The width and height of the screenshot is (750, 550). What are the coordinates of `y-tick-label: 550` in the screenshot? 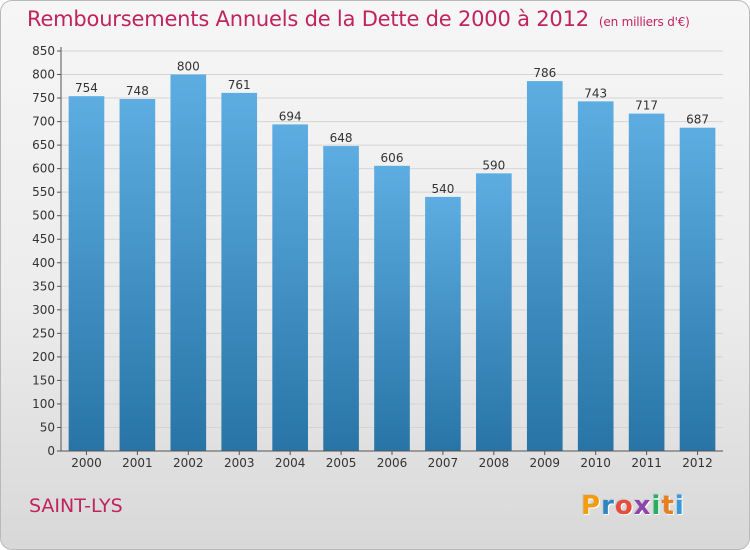 It's located at (43, 192).